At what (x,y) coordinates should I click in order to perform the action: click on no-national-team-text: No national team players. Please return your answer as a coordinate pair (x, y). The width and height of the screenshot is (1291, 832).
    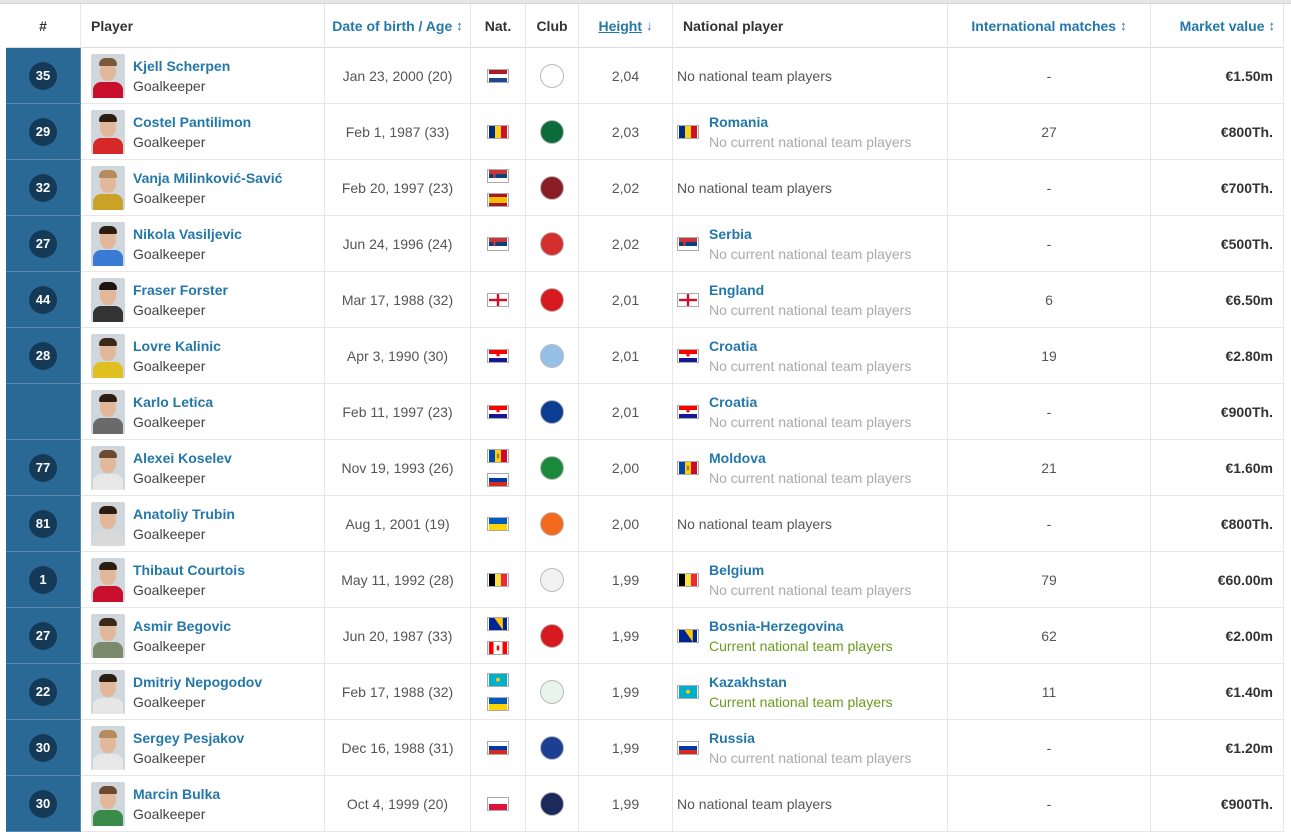
    Looking at the image, I should click on (754, 523).